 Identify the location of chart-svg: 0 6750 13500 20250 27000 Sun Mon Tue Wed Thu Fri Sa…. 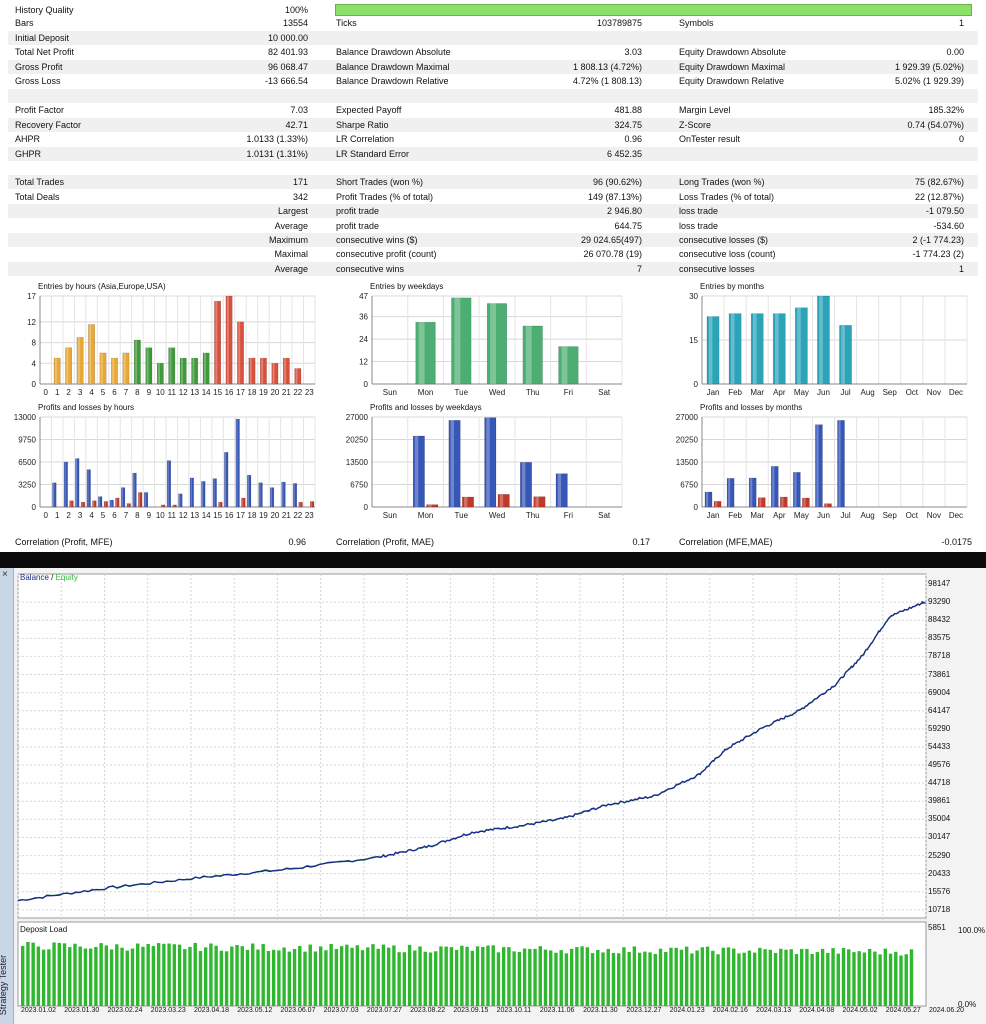
(484, 466).